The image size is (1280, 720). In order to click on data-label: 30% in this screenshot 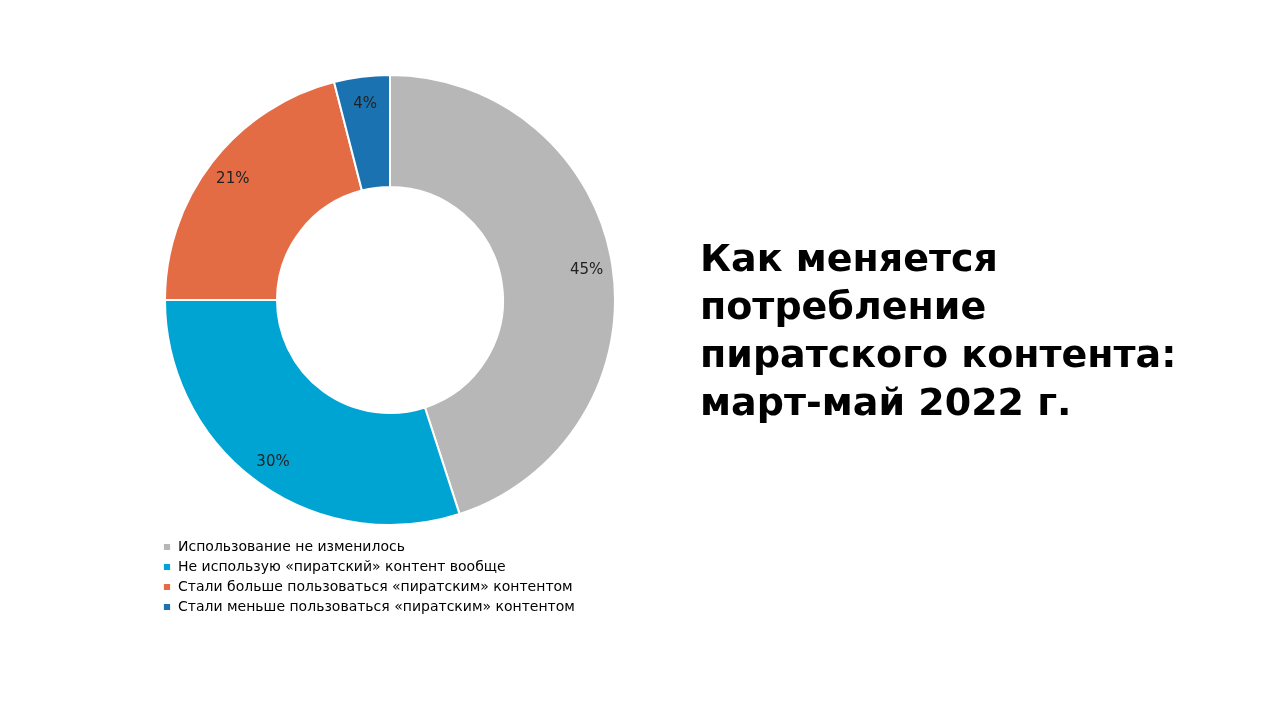, I will do `click(273, 460)`.